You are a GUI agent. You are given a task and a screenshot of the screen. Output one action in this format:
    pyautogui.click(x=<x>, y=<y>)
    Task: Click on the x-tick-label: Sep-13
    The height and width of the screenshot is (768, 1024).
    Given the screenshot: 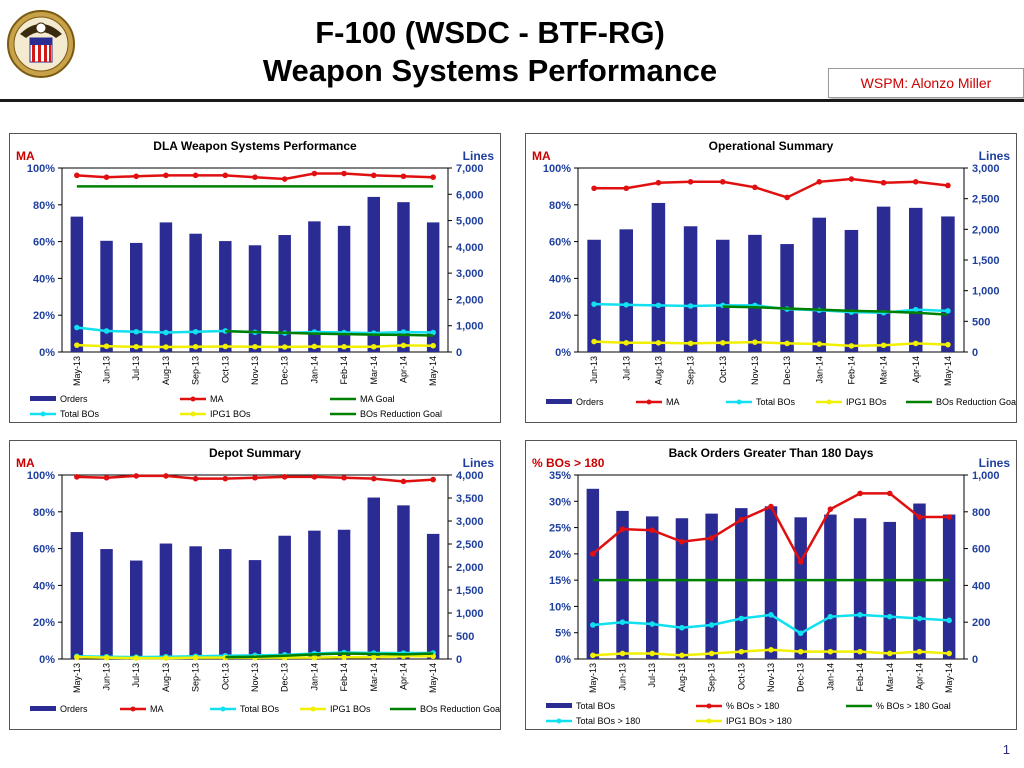 What is the action you would take?
    pyautogui.click(x=196, y=370)
    